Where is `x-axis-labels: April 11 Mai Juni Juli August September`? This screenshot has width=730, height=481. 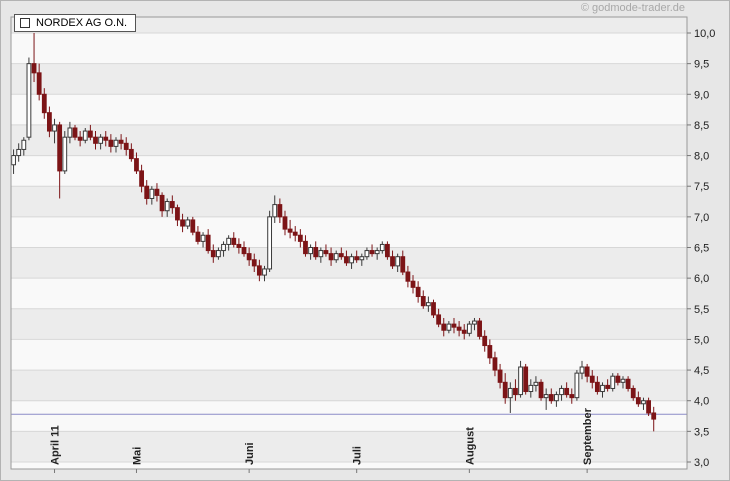 x-axis-labels: April 11 Mai Juni Juli August September is located at coordinates (322, 440).